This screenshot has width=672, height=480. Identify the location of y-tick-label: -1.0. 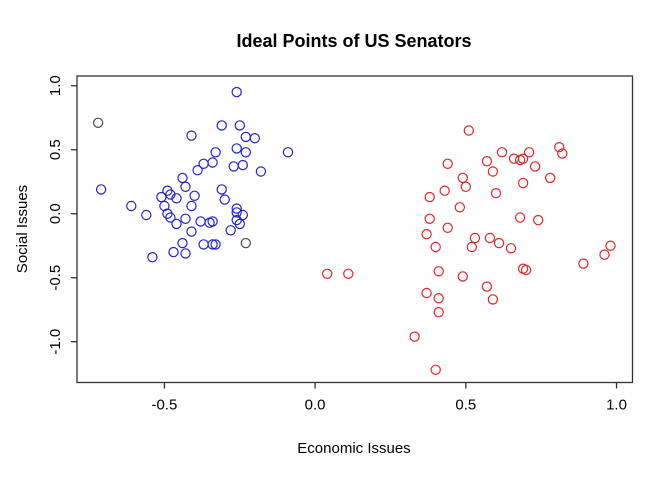
(55, 342).